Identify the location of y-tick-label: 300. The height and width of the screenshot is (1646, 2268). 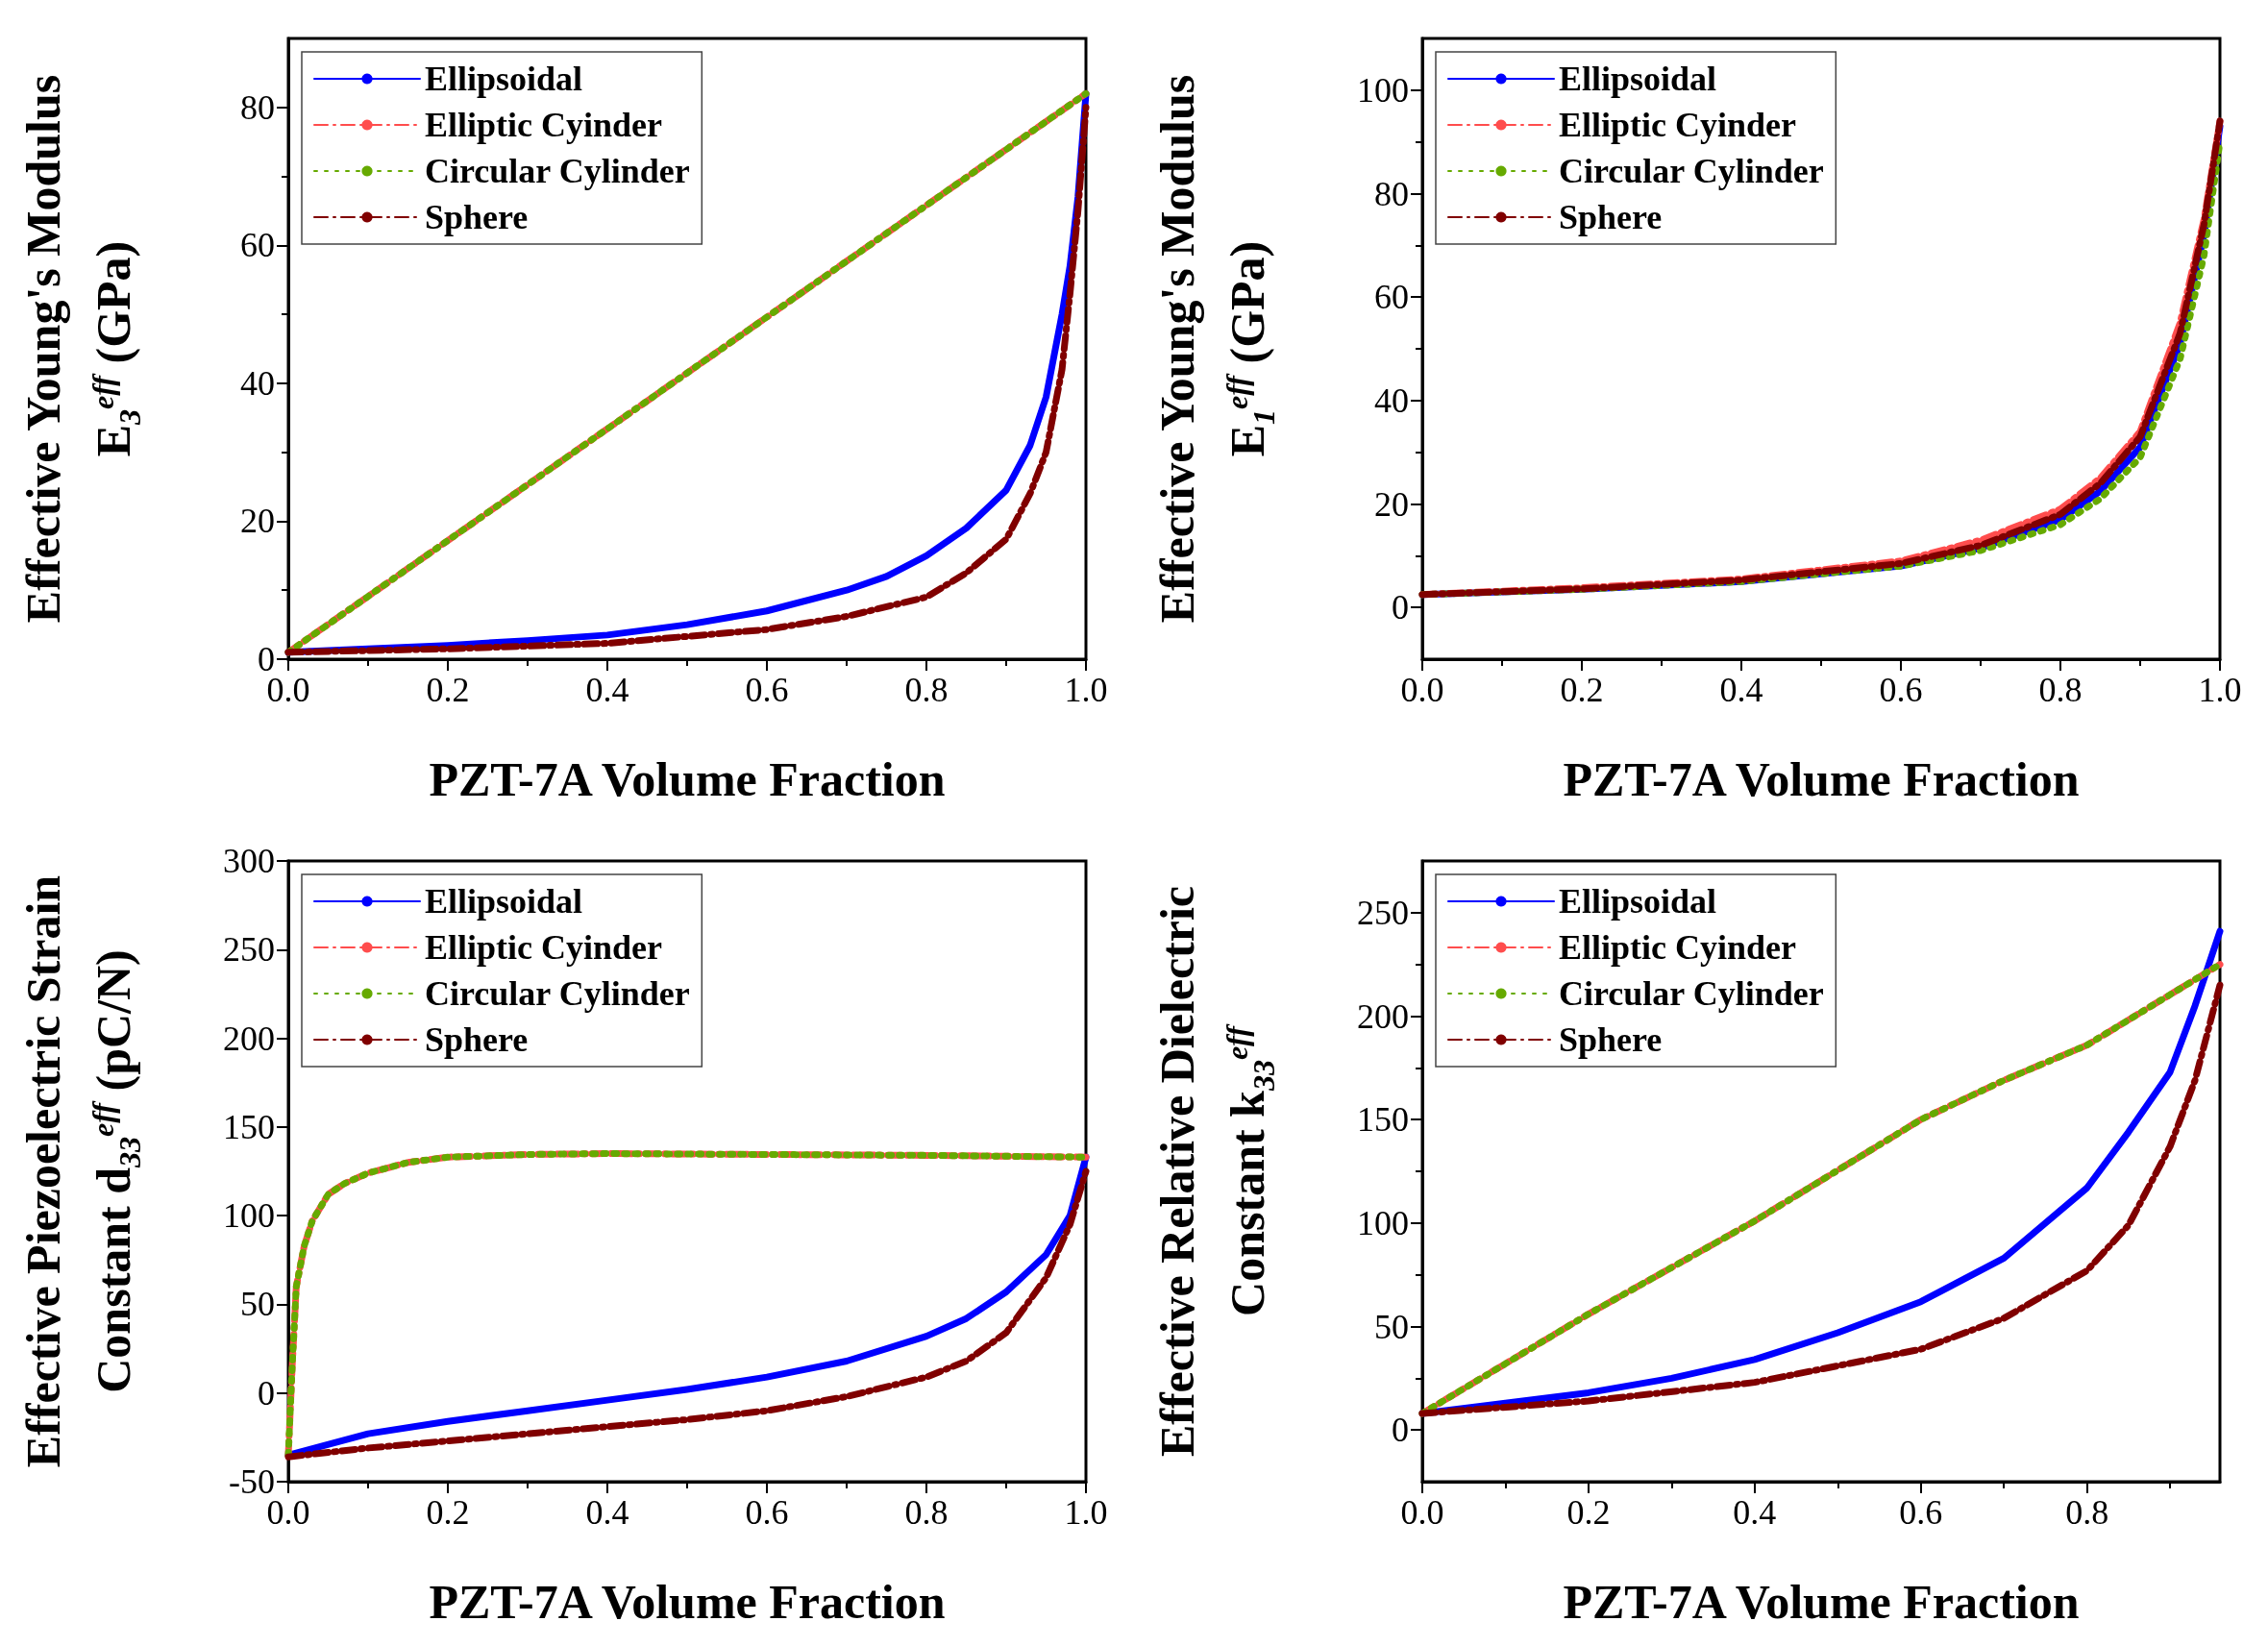
(249, 861).